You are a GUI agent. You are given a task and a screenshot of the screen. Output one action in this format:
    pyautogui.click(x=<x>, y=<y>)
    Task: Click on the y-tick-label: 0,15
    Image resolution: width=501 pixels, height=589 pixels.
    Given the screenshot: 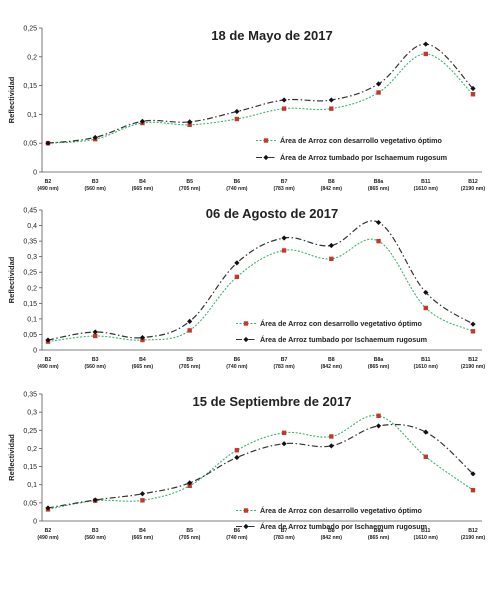 What is the action you would take?
    pyautogui.click(x=30, y=304)
    